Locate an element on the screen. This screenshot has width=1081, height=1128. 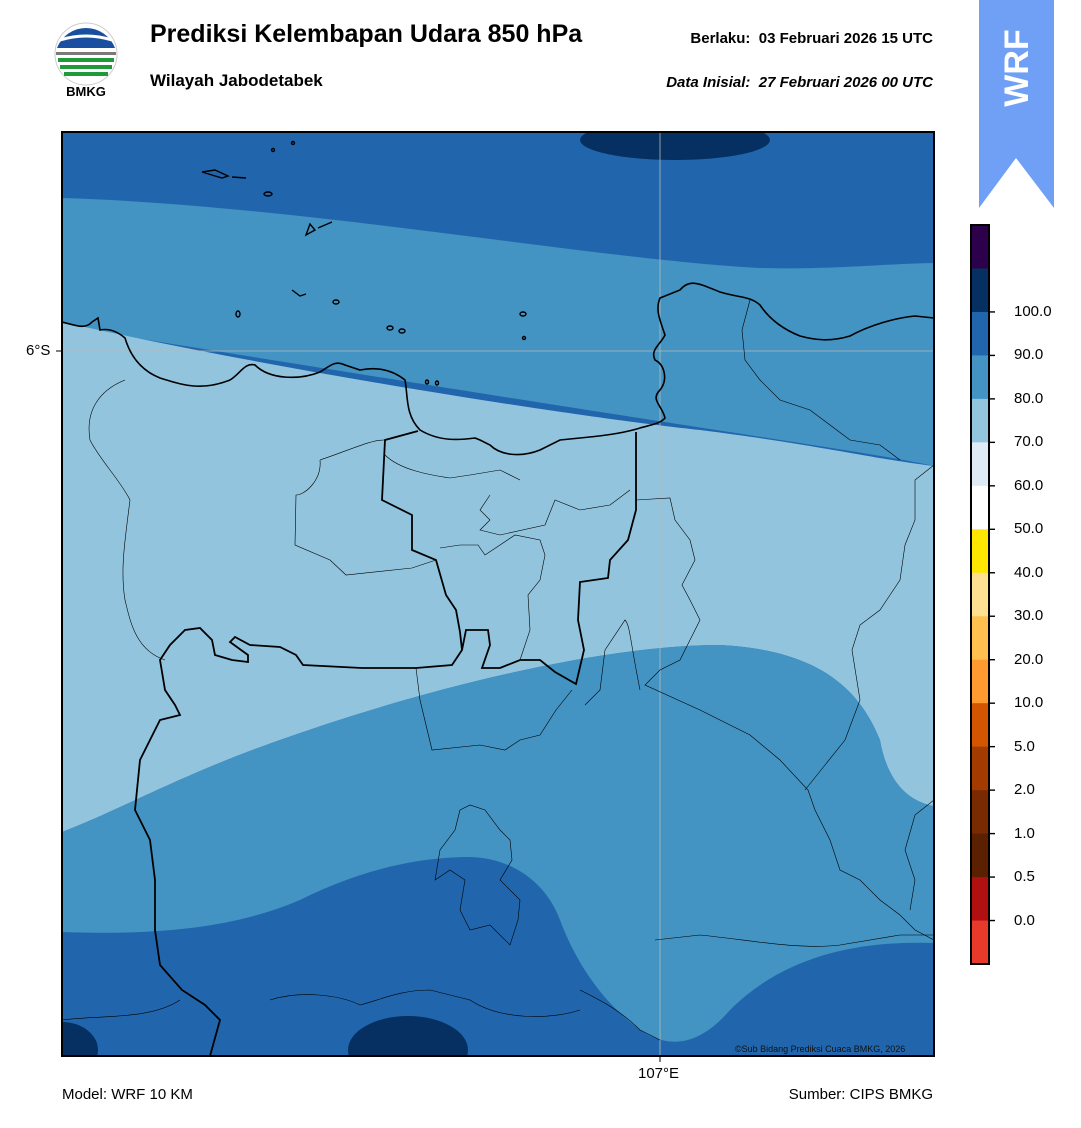
colorbar-tick-label: 80.0 is located at coordinates (1029, 398).